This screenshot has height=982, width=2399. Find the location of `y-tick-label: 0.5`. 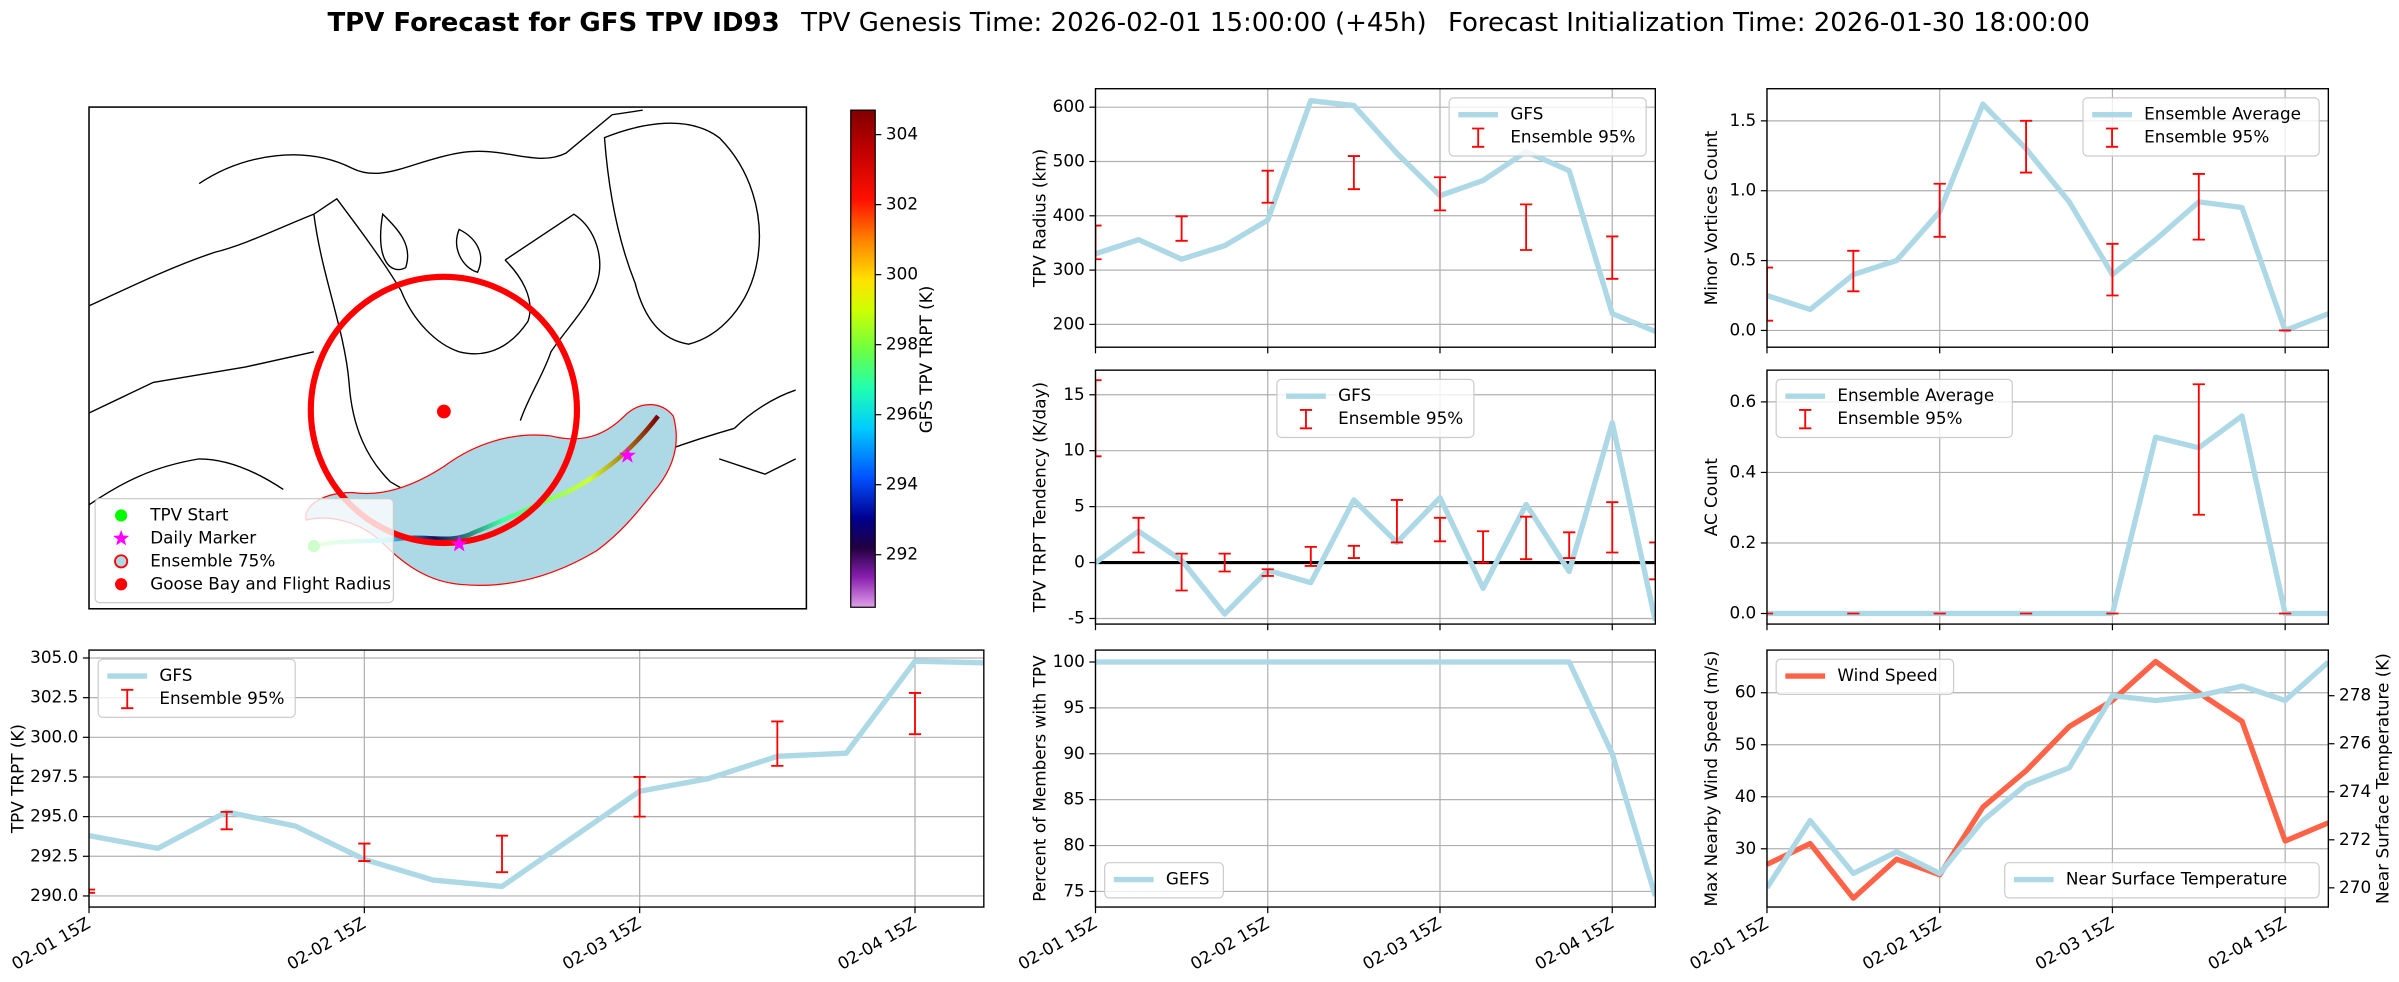

y-tick-label: 0.5 is located at coordinates (1743, 260).